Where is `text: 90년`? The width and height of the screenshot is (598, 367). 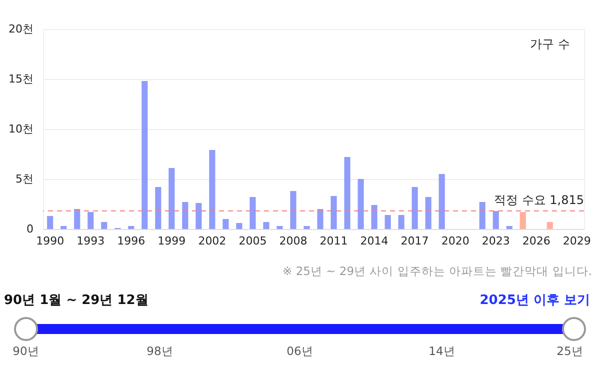
text: 90년 is located at coordinates (26, 351).